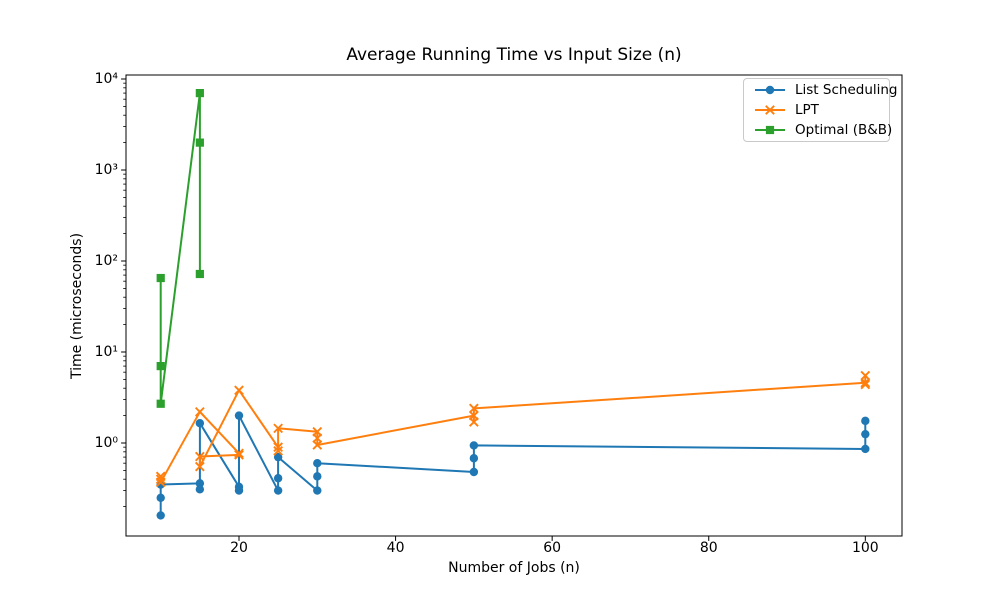  What do you see at coordinates (239, 548) in the screenshot?
I see `x-tick-label: 20` at bounding box center [239, 548].